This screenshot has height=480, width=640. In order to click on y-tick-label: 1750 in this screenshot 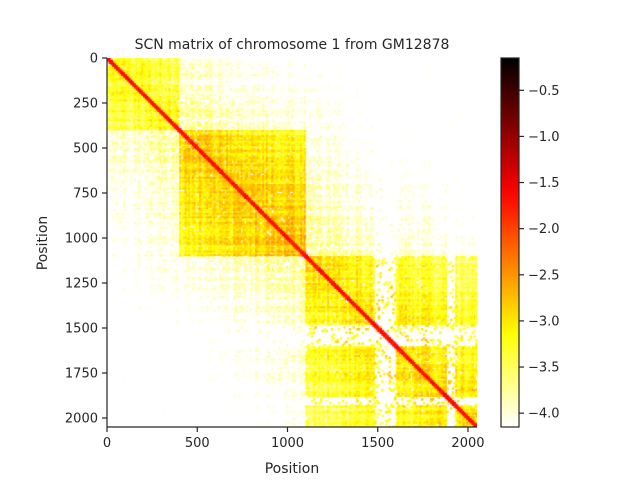, I will do `click(81, 374)`.